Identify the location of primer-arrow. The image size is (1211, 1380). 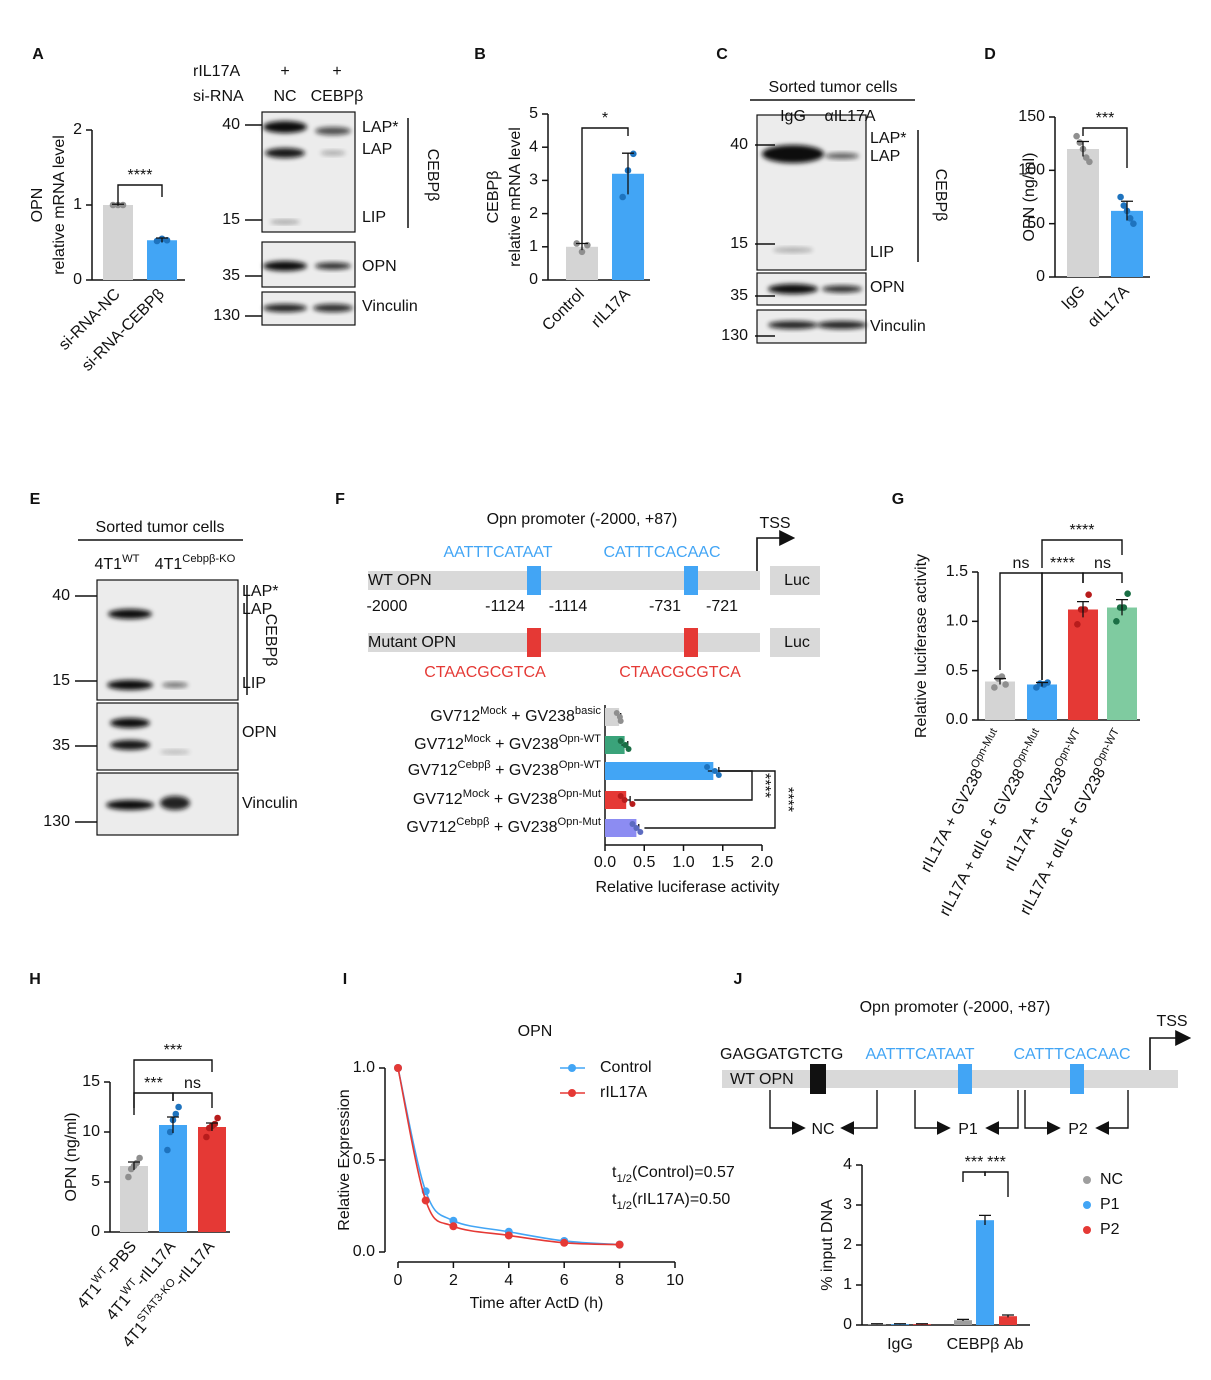
(1112, 1112).